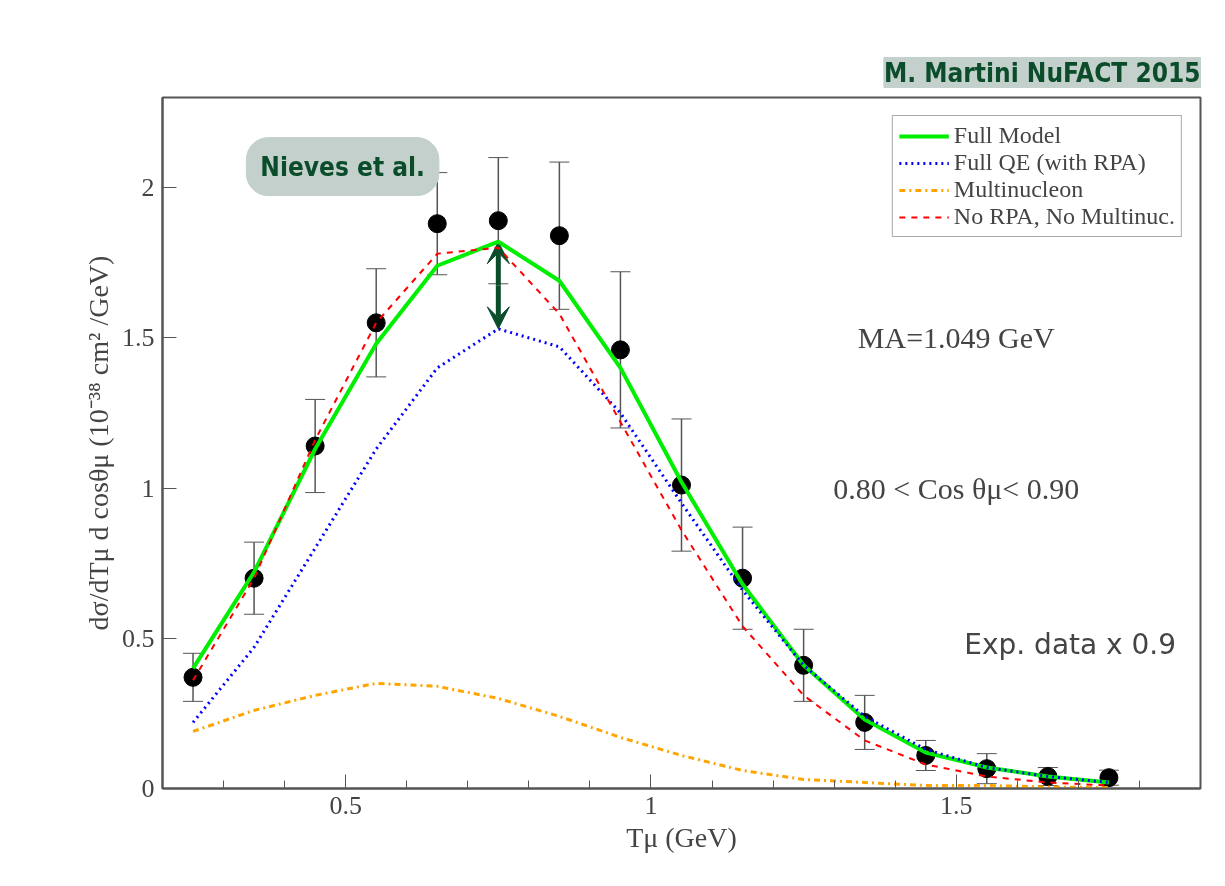  Describe the element at coordinates (1049, 162) in the screenshot. I see `legend-label: Full QE (with RPA)` at that location.